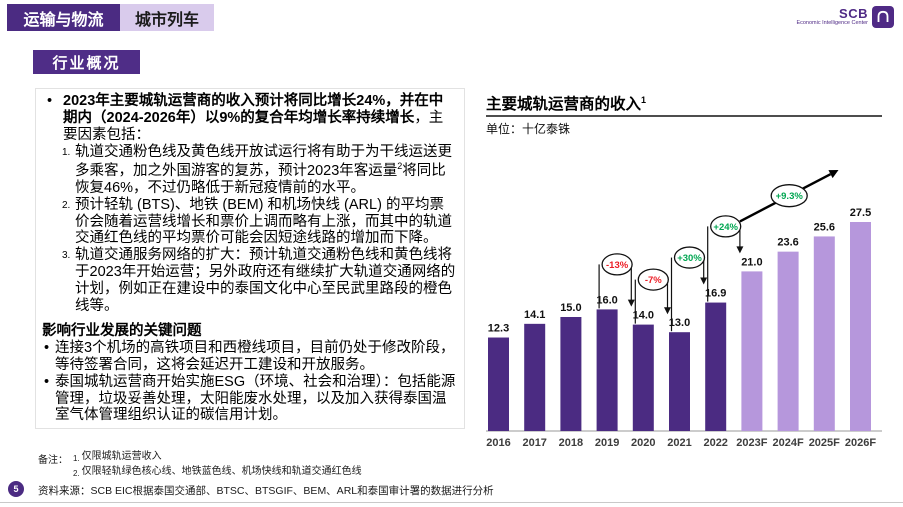 The width and height of the screenshot is (903, 507). I want to click on bar-2020, so click(643, 377).